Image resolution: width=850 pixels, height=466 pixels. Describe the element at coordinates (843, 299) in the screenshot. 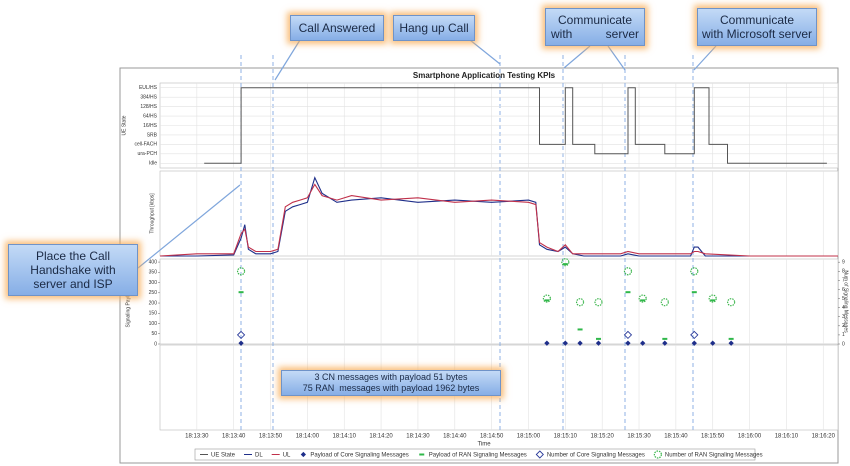

I see `y2-tick-label: 5` at that location.